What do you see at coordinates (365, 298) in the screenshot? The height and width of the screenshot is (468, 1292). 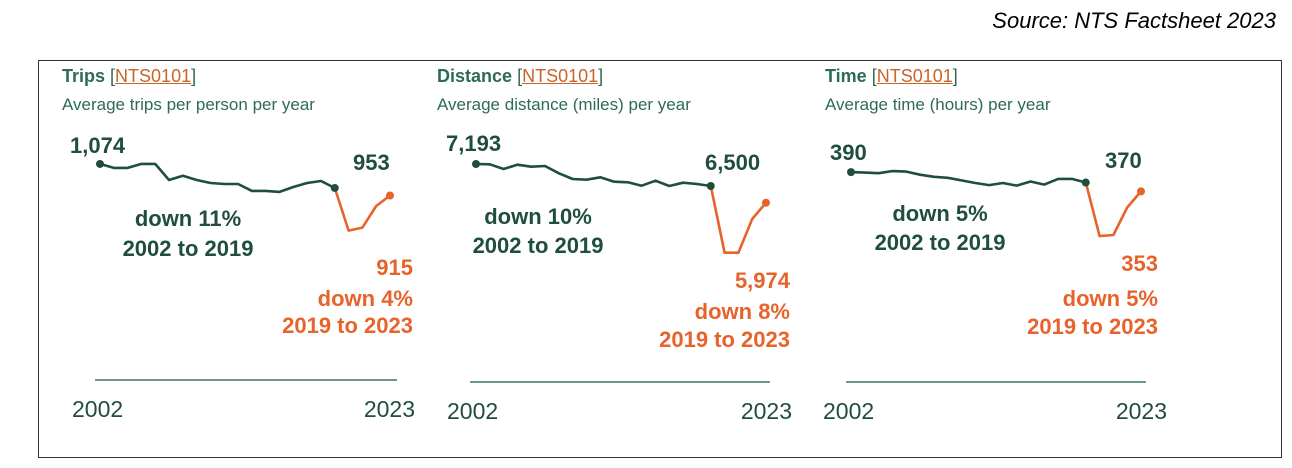 I see `post-change-label: down 4%` at bounding box center [365, 298].